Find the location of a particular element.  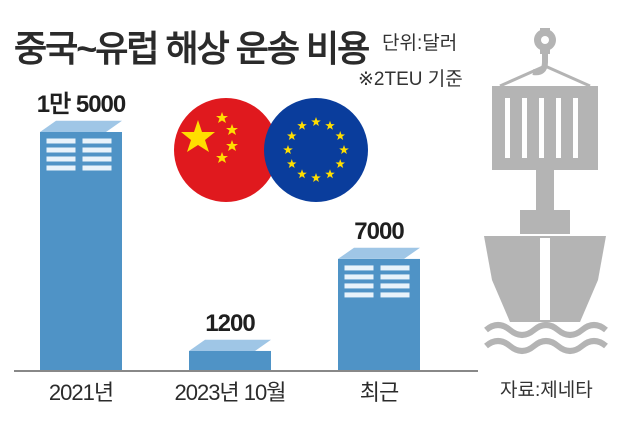

value-label: 1200 is located at coordinates (230, 323).